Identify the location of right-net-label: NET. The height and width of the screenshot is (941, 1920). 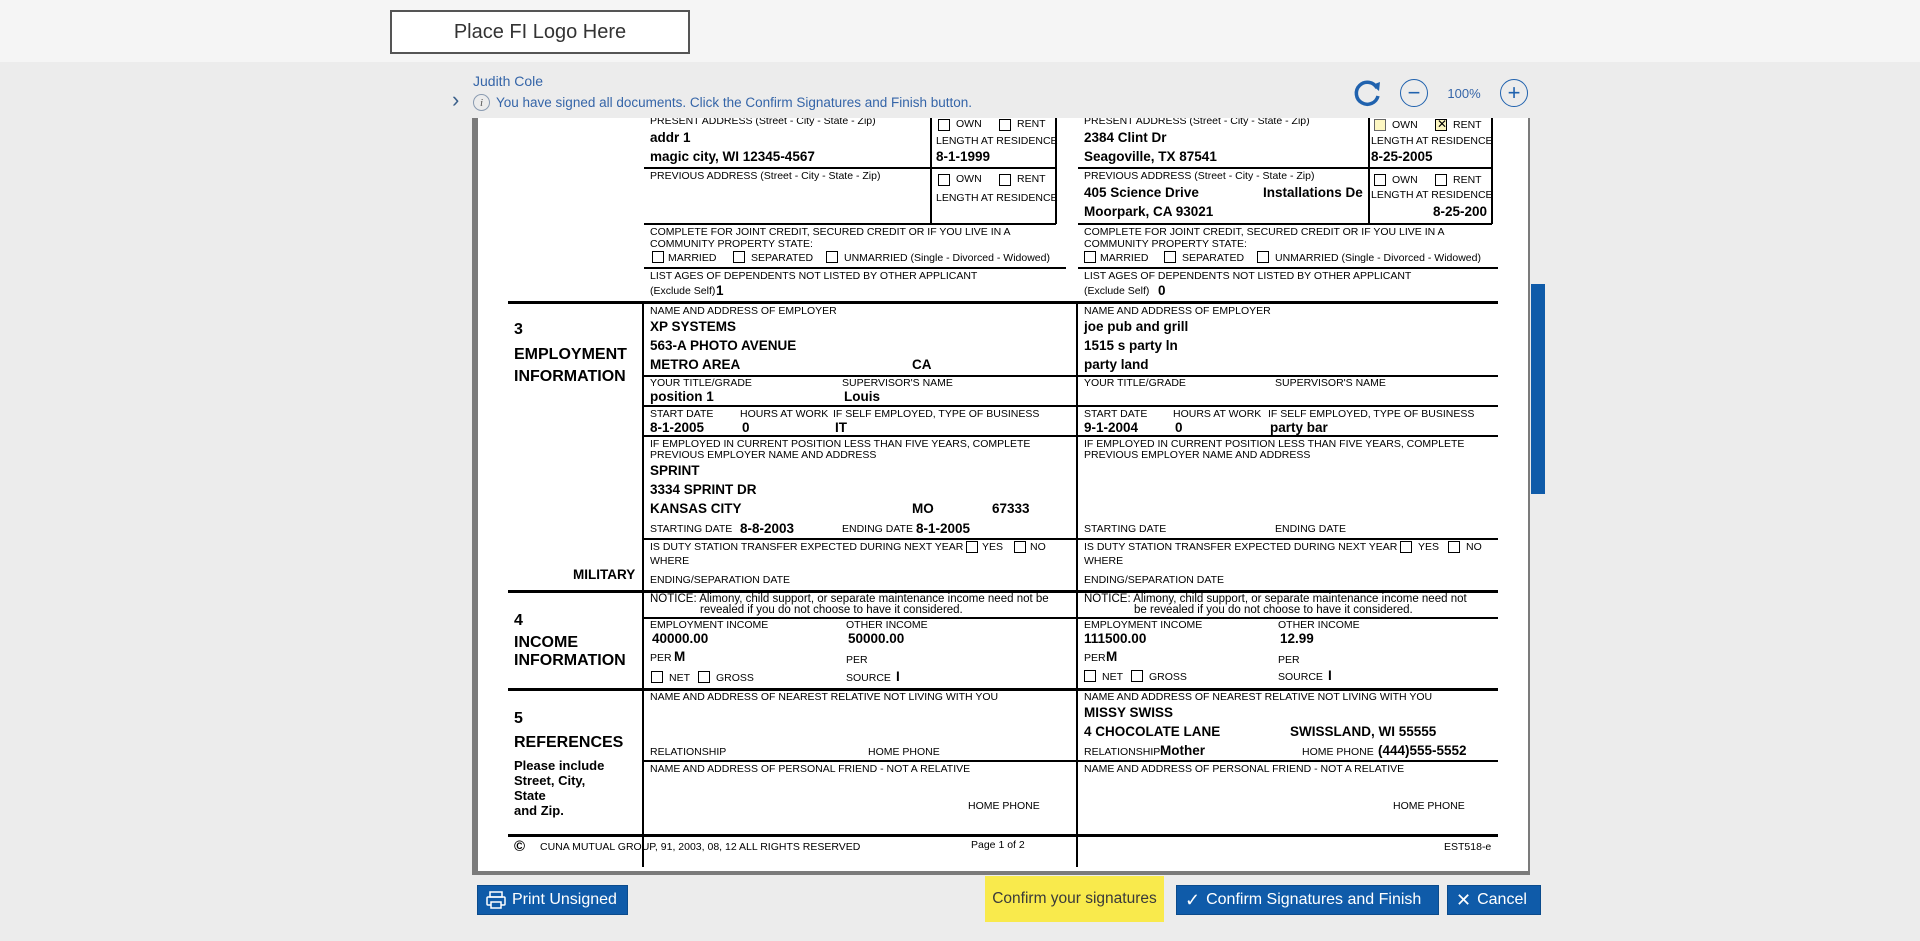
(1112, 677).